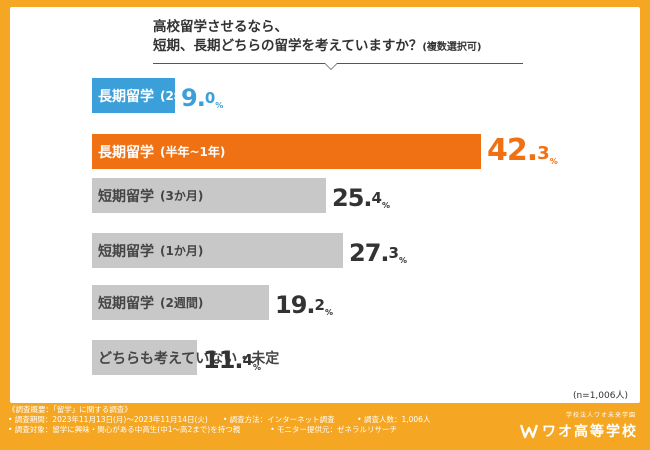 This screenshot has height=450, width=650. I want to click on bar-0: 長期留学 (2年) 9. 0%, so click(157, 95).